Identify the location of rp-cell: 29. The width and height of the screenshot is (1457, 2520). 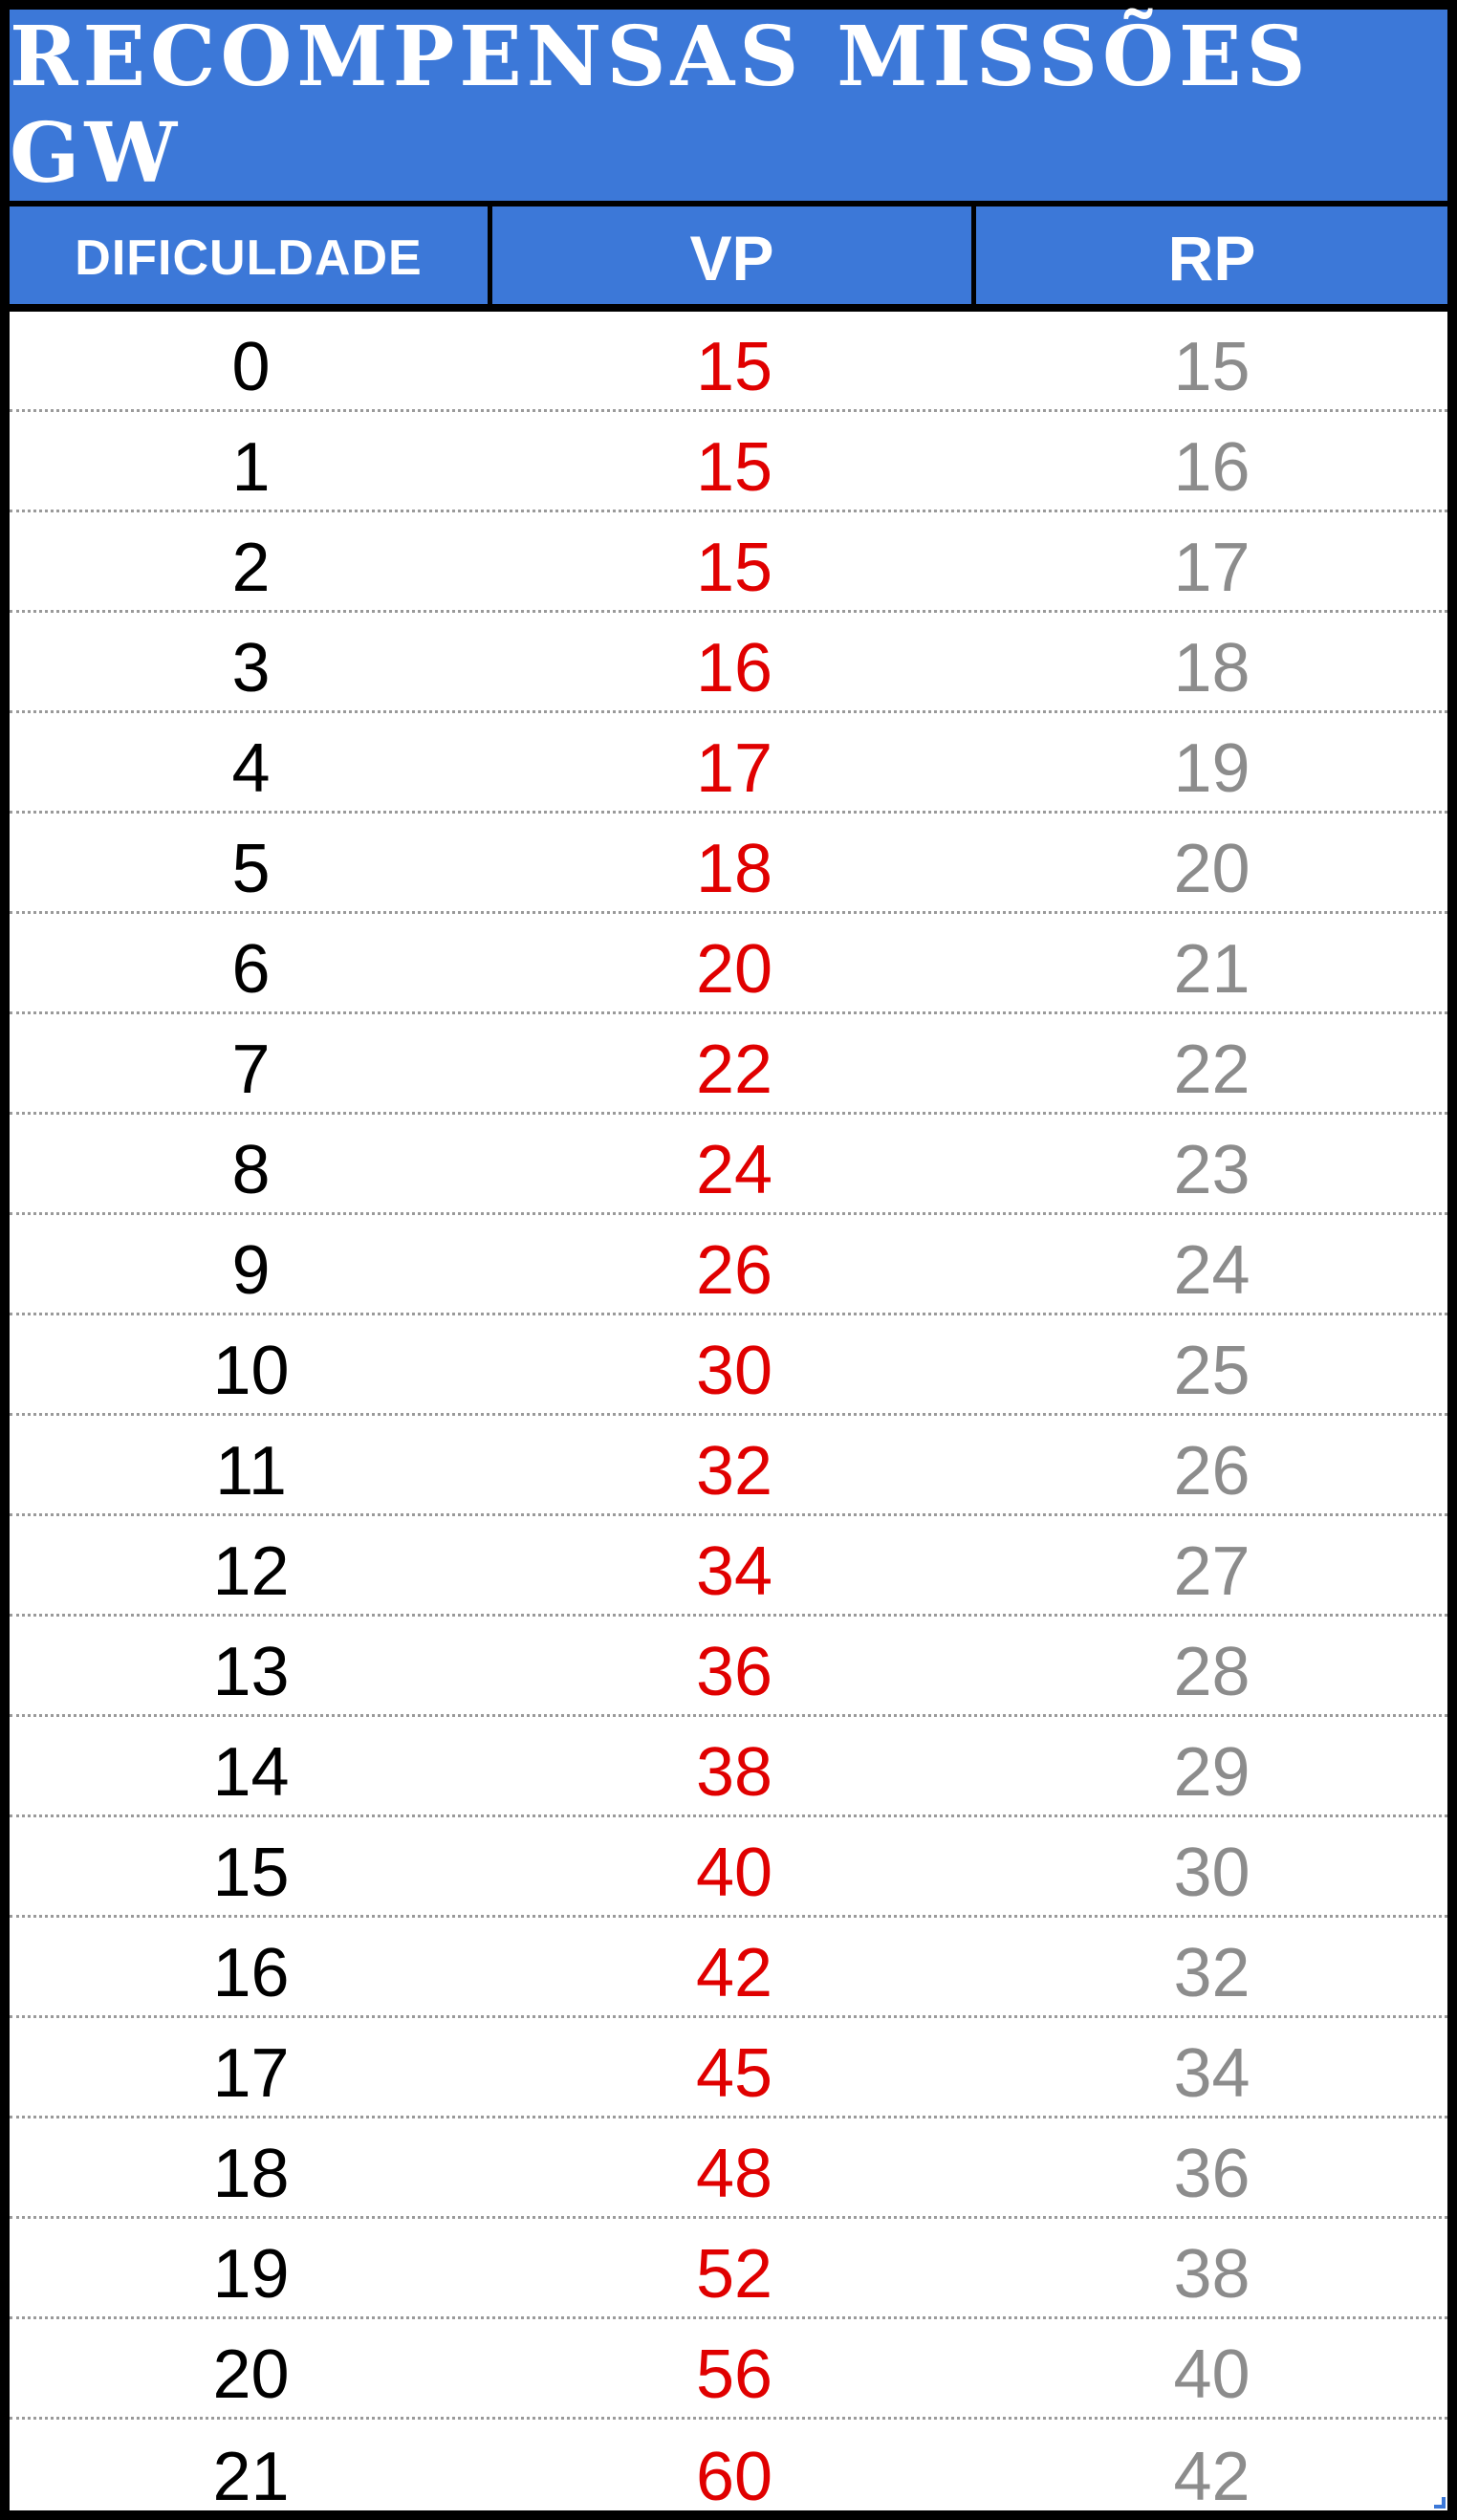
(1212, 1773).